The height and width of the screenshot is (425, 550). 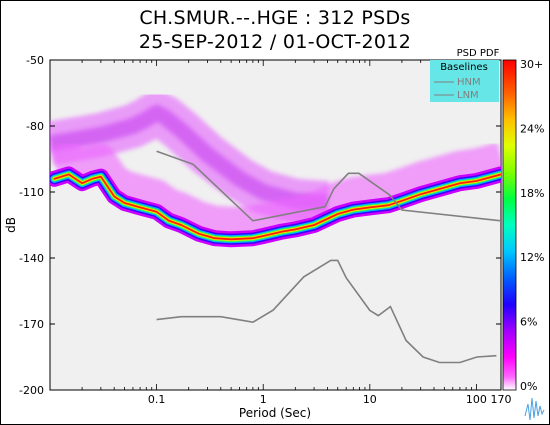 What do you see at coordinates (263, 399) in the screenshot?
I see `x-tick-label: 1` at bounding box center [263, 399].